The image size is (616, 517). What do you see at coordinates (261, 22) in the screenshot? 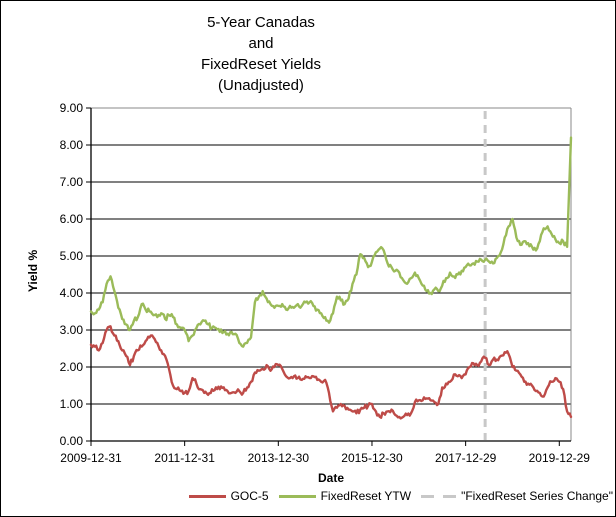
I see `title-line-1: 5-Year Canadas` at bounding box center [261, 22].